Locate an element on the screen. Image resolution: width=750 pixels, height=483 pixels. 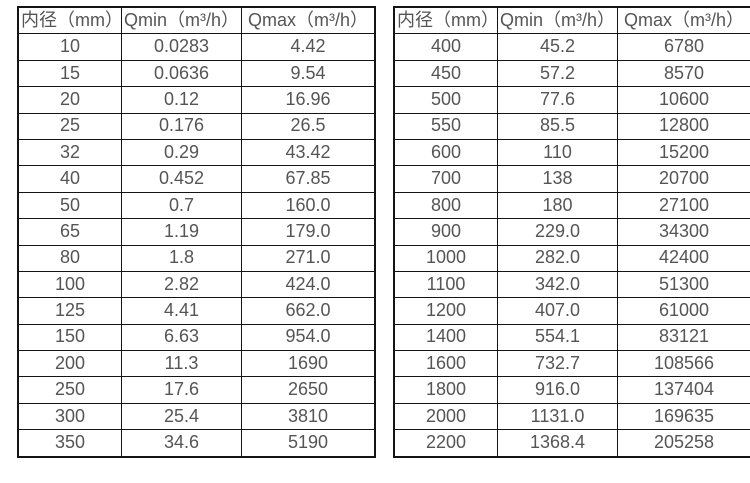
data-cell: 43.42 is located at coordinates (308, 152).